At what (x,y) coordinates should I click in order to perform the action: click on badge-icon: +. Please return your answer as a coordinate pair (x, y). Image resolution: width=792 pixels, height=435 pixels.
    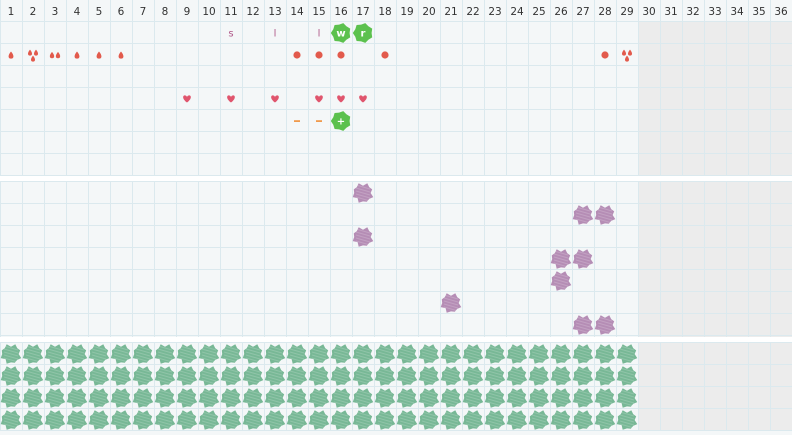
    Looking at the image, I should click on (340, 121).